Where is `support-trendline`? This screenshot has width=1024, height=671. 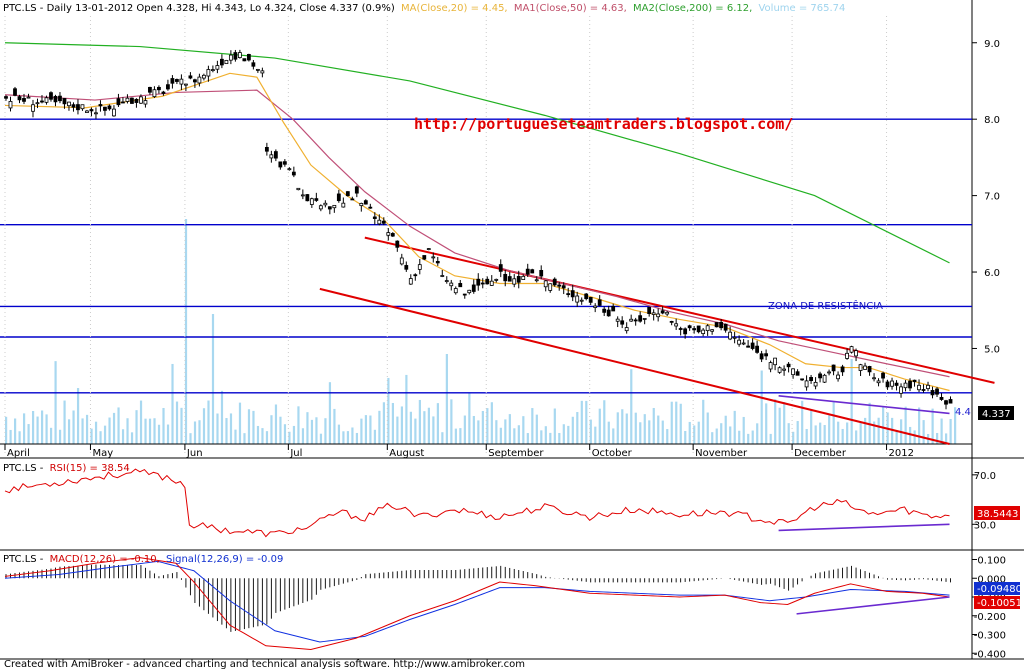
support-trendline is located at coordinates (864, 405).